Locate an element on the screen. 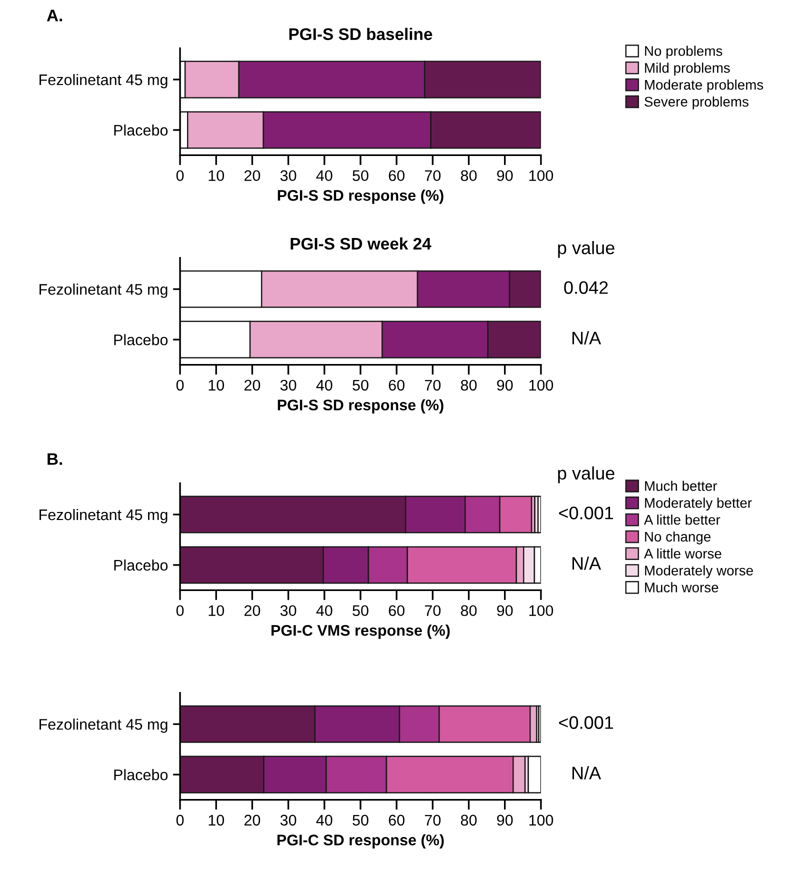  chart-title: PGI-S SD baseline is located at coordinates (360, 34).